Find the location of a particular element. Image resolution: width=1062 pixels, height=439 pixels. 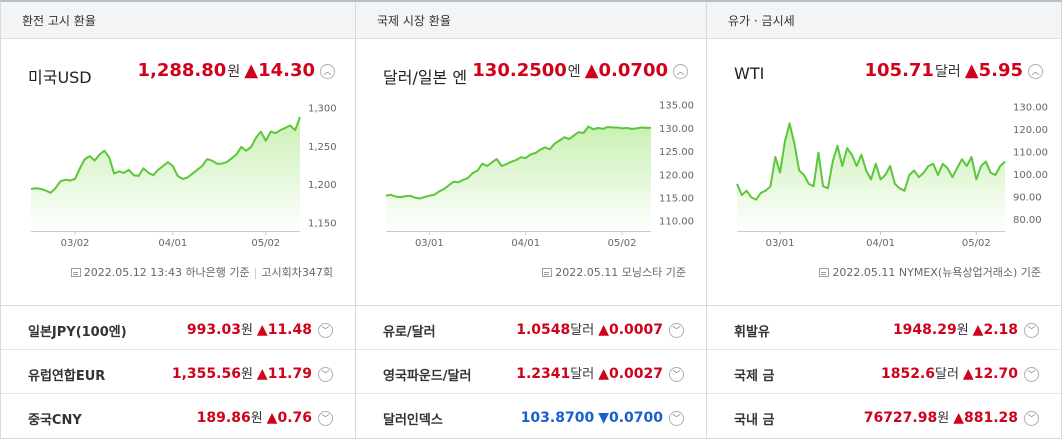

list-item-value-group: 1.2341달러 ▲0.0027 ﹀ is located at coordinates (600, 372).